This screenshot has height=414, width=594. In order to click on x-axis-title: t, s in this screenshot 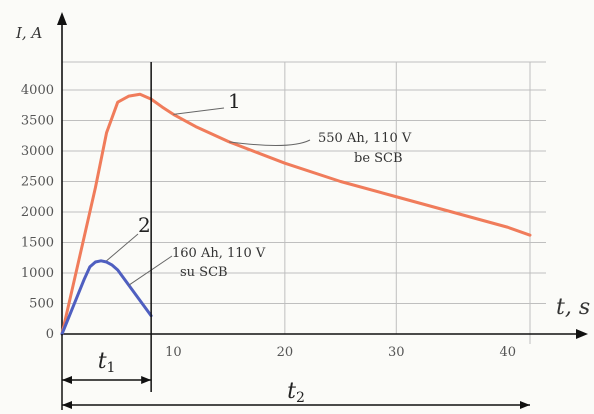, I will do `click(573, 307)`.